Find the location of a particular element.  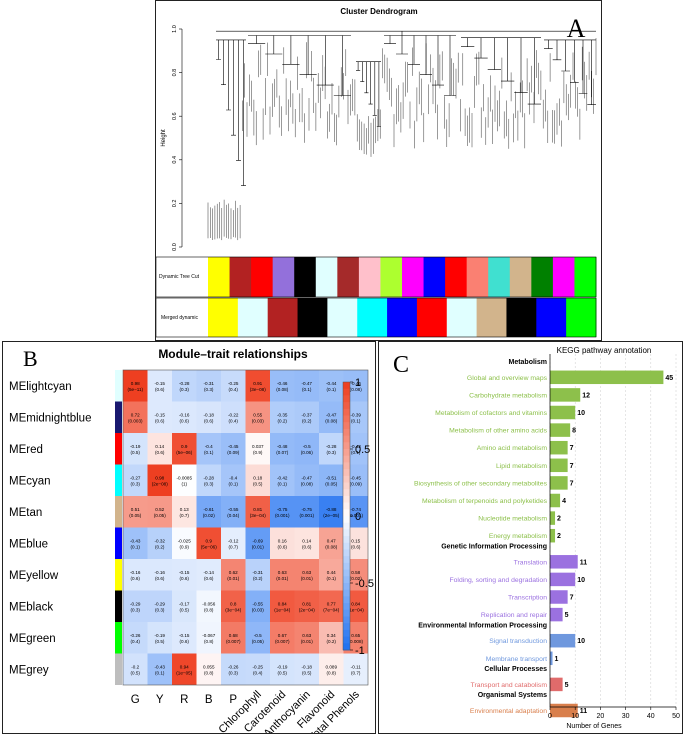

kegg-xtick-label: 20 is located at coordinates (601, 716).